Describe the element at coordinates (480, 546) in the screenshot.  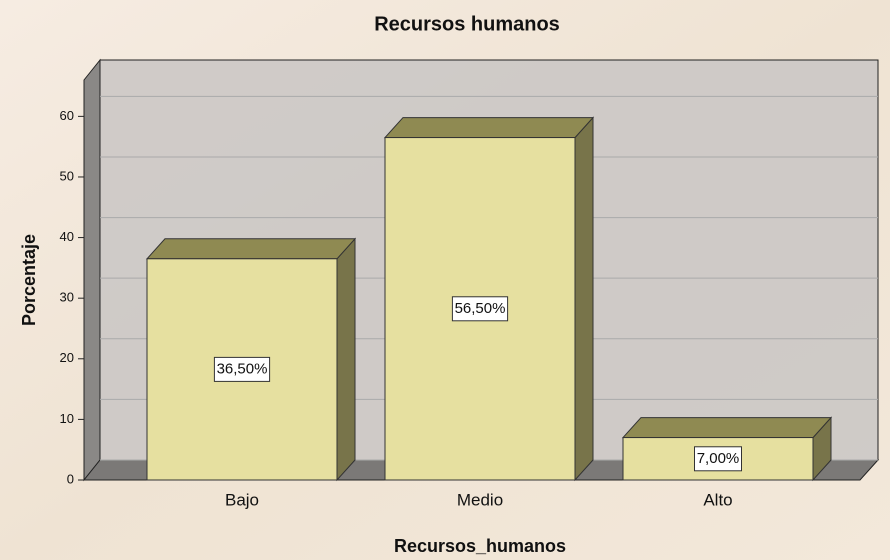
I see `x-axis-label: Recursos_humanos` at that location.